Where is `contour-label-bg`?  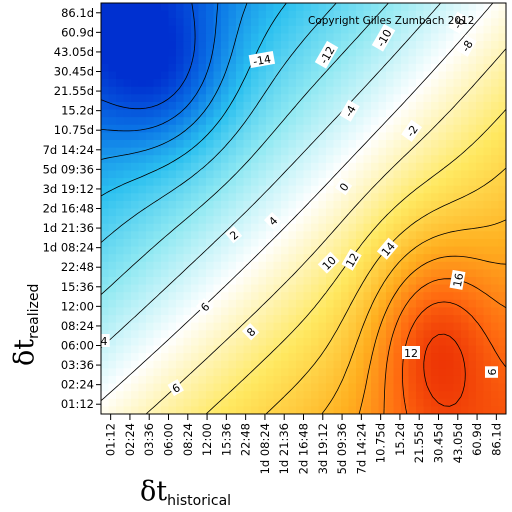
contour-label-bg is located at coordinates (250, 332).